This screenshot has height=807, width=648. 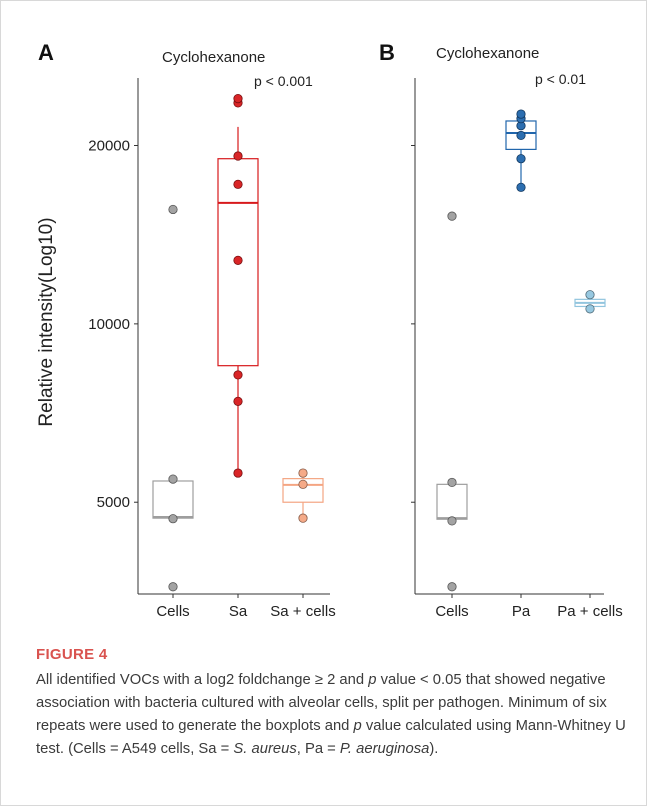 I want to click on panel-a-letter: A, so click(x=46, y=52).